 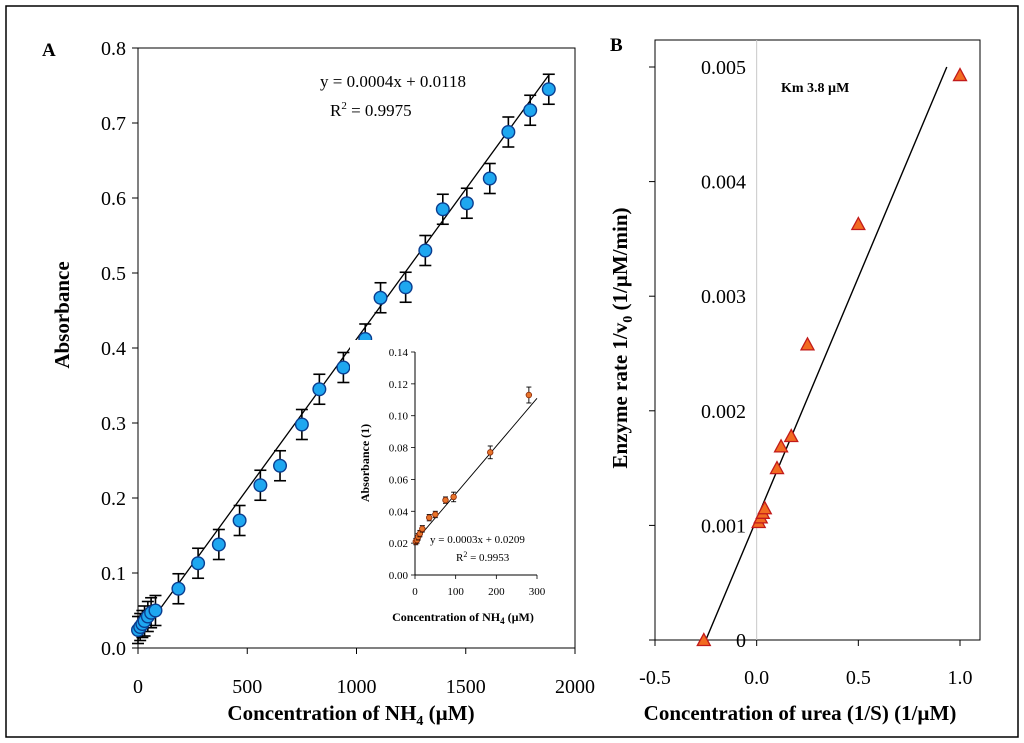 What do you see at coordinates (415, 592) in the screenshot?
I see `inset-x-tick-label: 0` at bounding box center [415, 592].